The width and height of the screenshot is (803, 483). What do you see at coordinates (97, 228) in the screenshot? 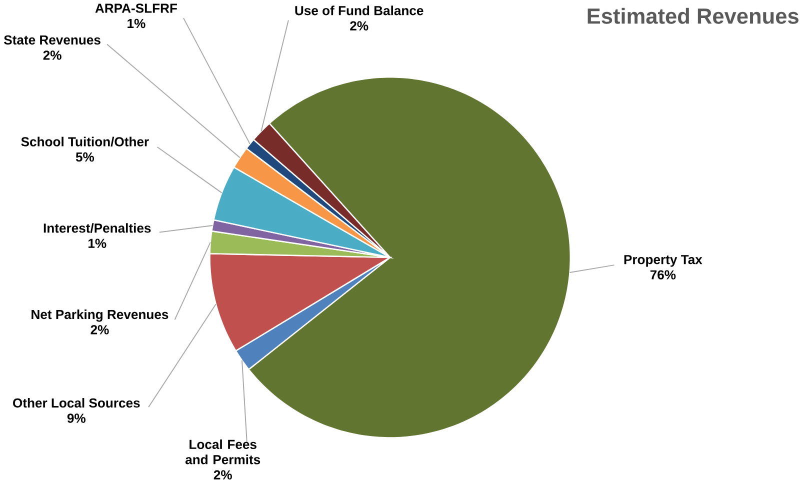
I see `slice-label: Interest/Penalties` at bounding box center [97, 228].